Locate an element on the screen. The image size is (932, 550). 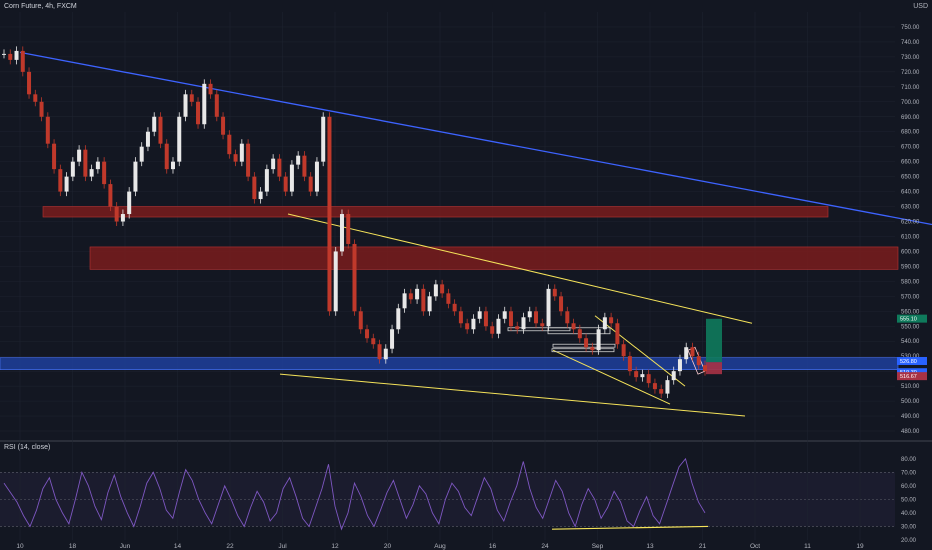
y-tick-label: 670.00 is located at coordinates (910, 148).